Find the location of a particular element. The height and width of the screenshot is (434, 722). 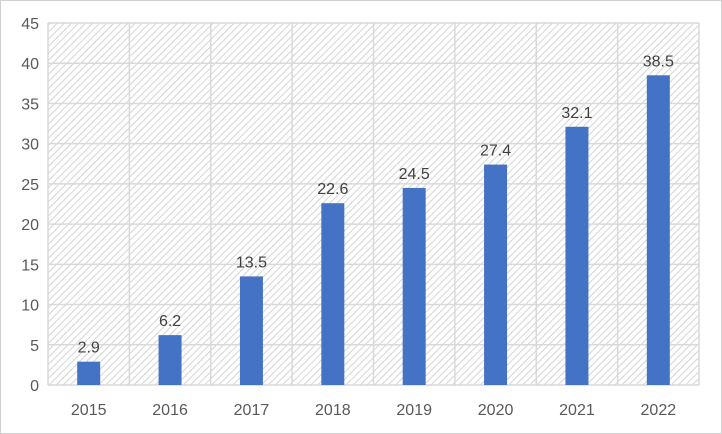

y-tick-label: 0 is located at coordinates (34, 386).